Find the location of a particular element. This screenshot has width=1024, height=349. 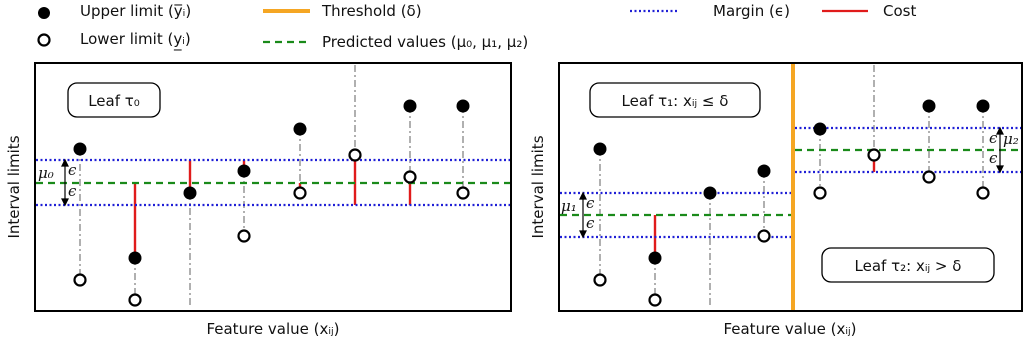

legend-upper-marker is located at coordinates (44, 13).